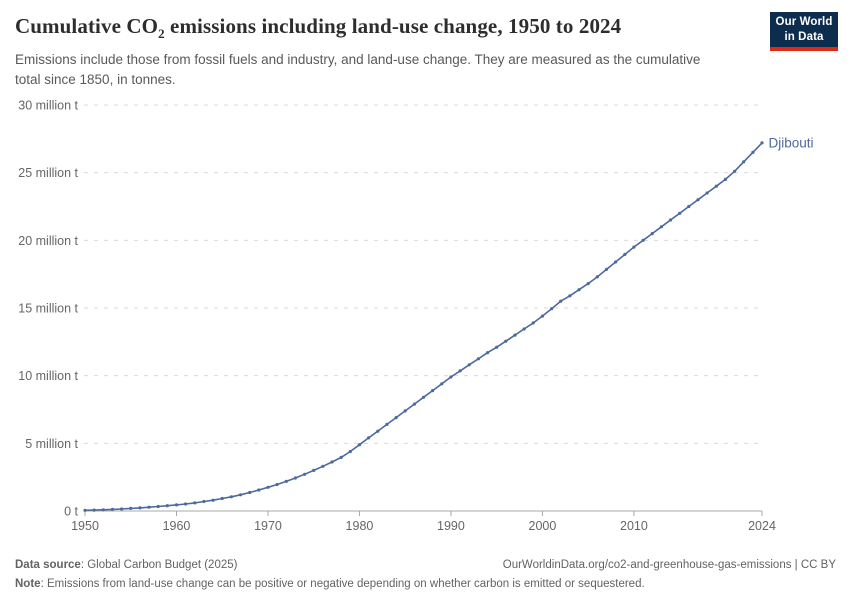 The image size is (850, 600). I want to click on y-tick-label: 20 million t, so click(48, 241).